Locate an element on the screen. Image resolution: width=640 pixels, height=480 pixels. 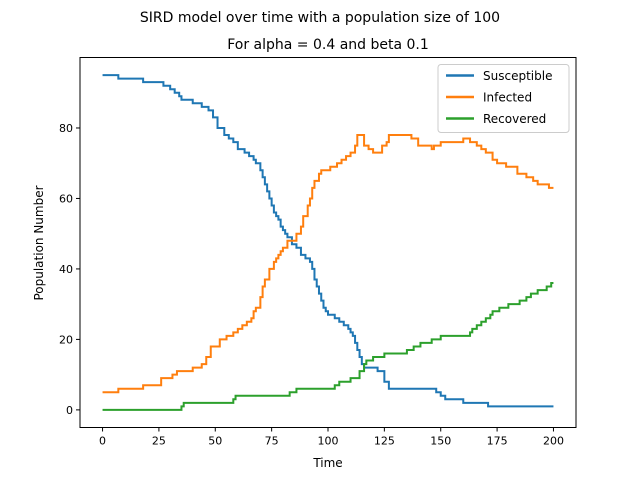
y-tick-label: 60 is located at coordinates (66, 198).